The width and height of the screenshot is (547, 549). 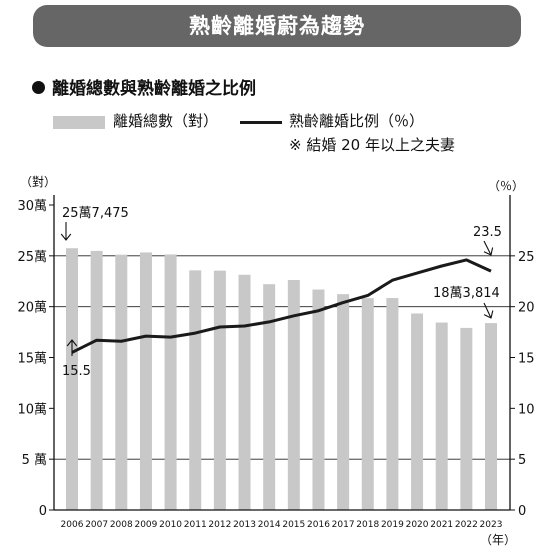 What do you see at coordinates (79, 122) in the screenshot?
I see `legend-bar-swatch` at bounding box center [79, 122].